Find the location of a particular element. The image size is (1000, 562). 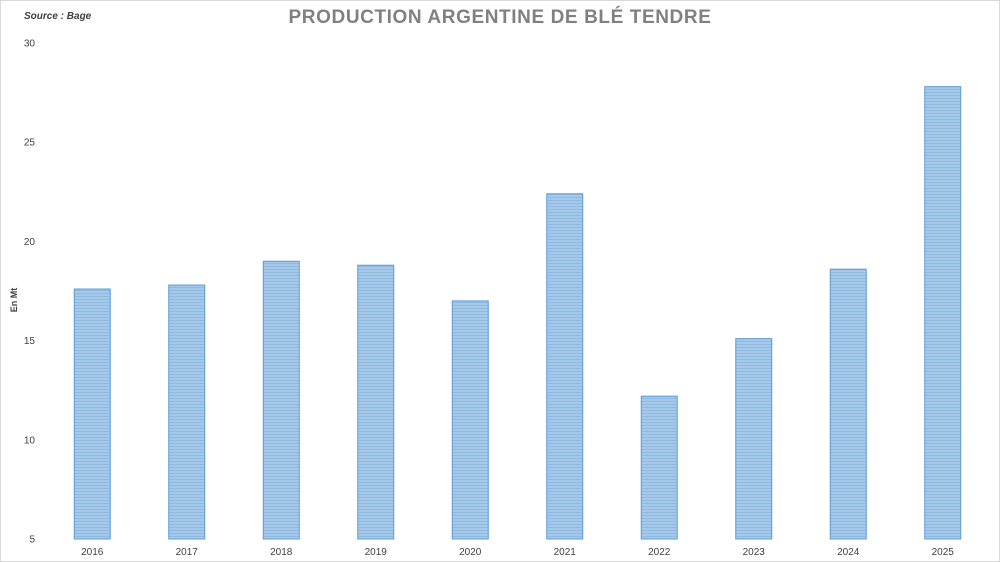

source-note: Source : Bage is located at coordinates (58, 16).